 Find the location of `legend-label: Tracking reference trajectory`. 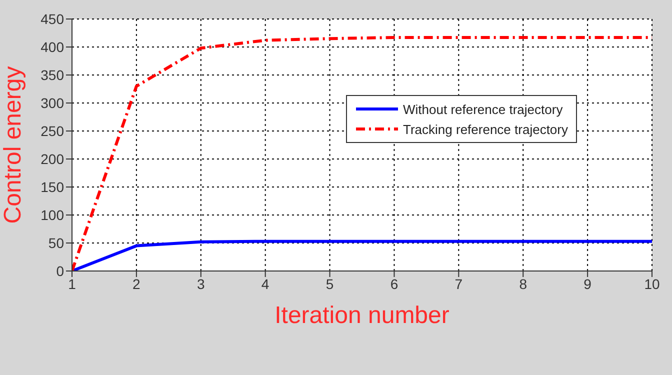

legend-label: Tracking reference trajectory is located at coordinates (485, 129).